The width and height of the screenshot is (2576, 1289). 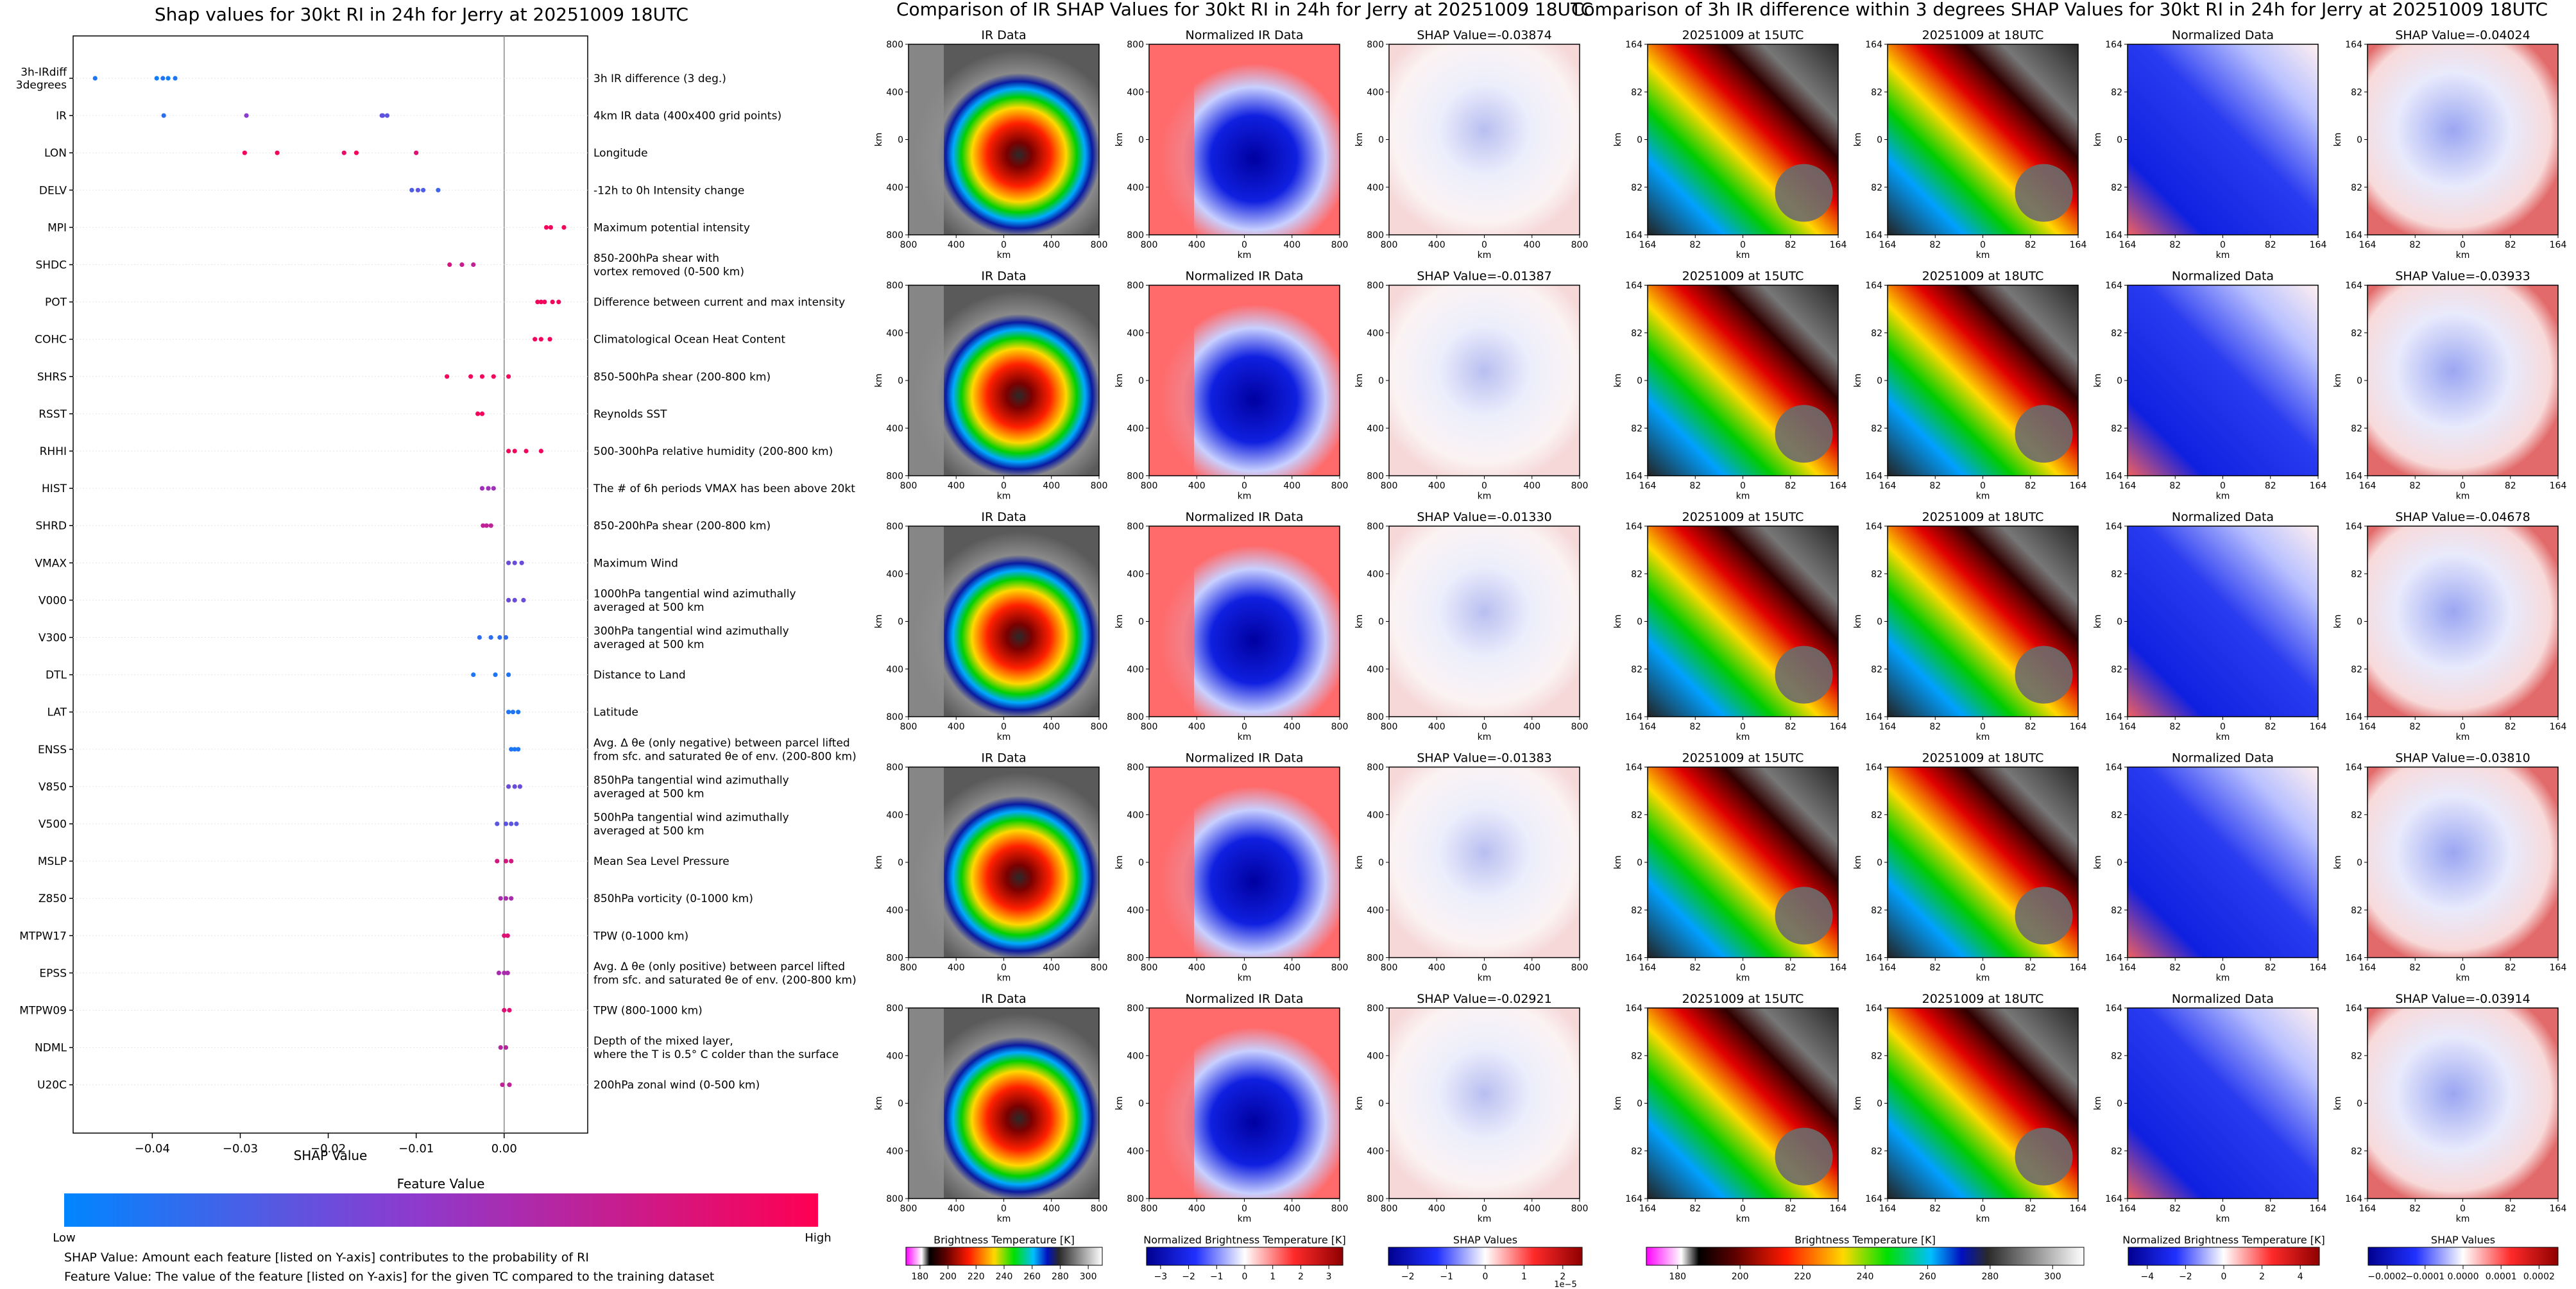 What do you see at coordinates (41, 85) in the screenshot?
I see `feature-name: 3degrees` at bounding box center [41, 85].